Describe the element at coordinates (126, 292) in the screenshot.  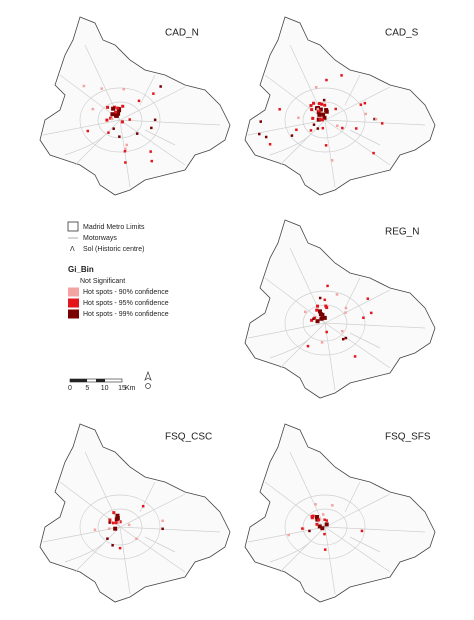
I see `legend-class: Hot spots - 90% confidence` at that location.